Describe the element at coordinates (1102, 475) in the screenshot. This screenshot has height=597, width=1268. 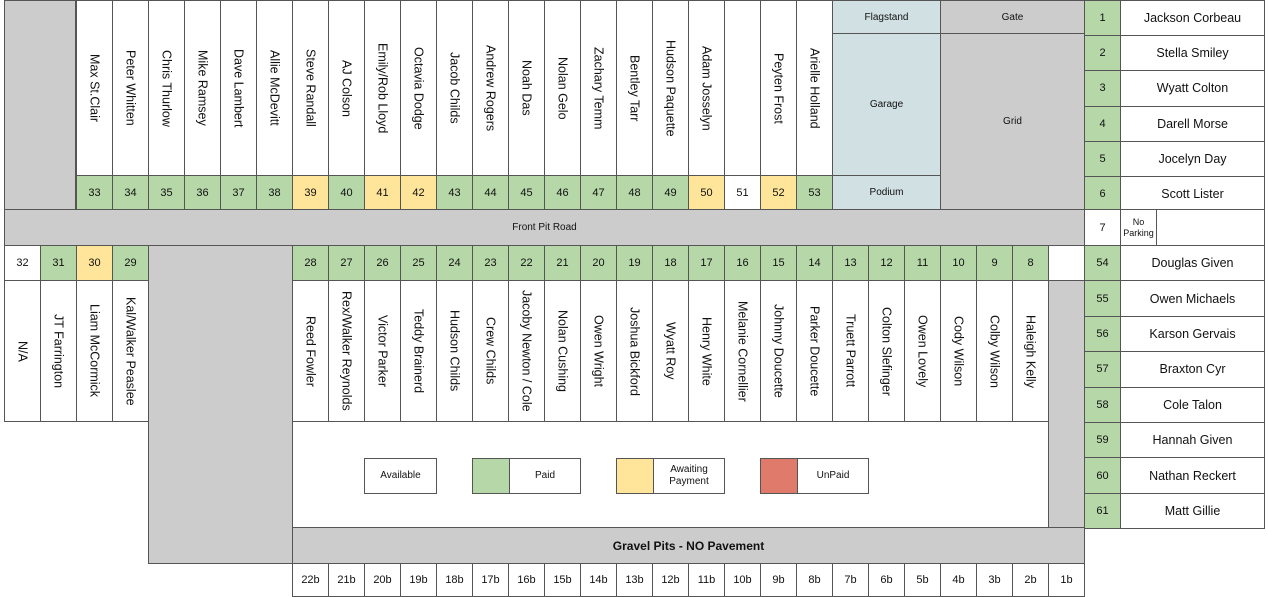
I see `right-spot-number-60: 60` at that location.